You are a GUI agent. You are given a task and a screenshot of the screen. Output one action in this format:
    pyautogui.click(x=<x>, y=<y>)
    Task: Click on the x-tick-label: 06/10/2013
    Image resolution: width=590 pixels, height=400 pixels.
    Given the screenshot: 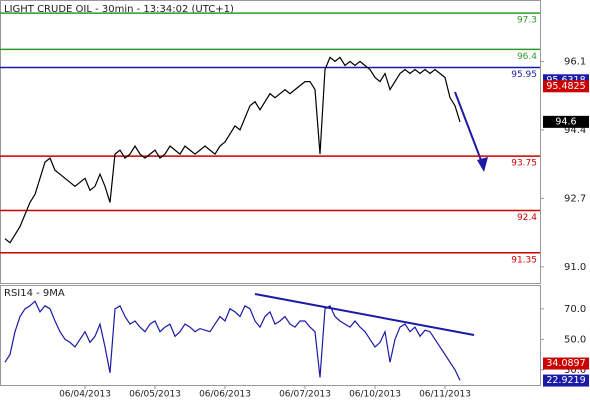 What is the action you would take?
    pyautogui.click(x=375, y=395)
    